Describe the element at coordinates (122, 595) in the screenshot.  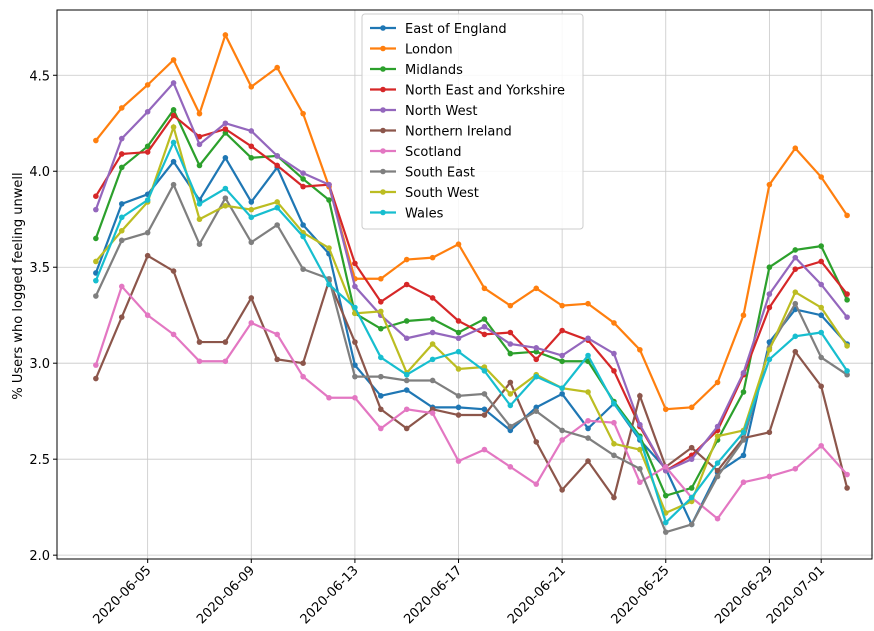
I see `x-tick-label: 2020-06-05` at that location.